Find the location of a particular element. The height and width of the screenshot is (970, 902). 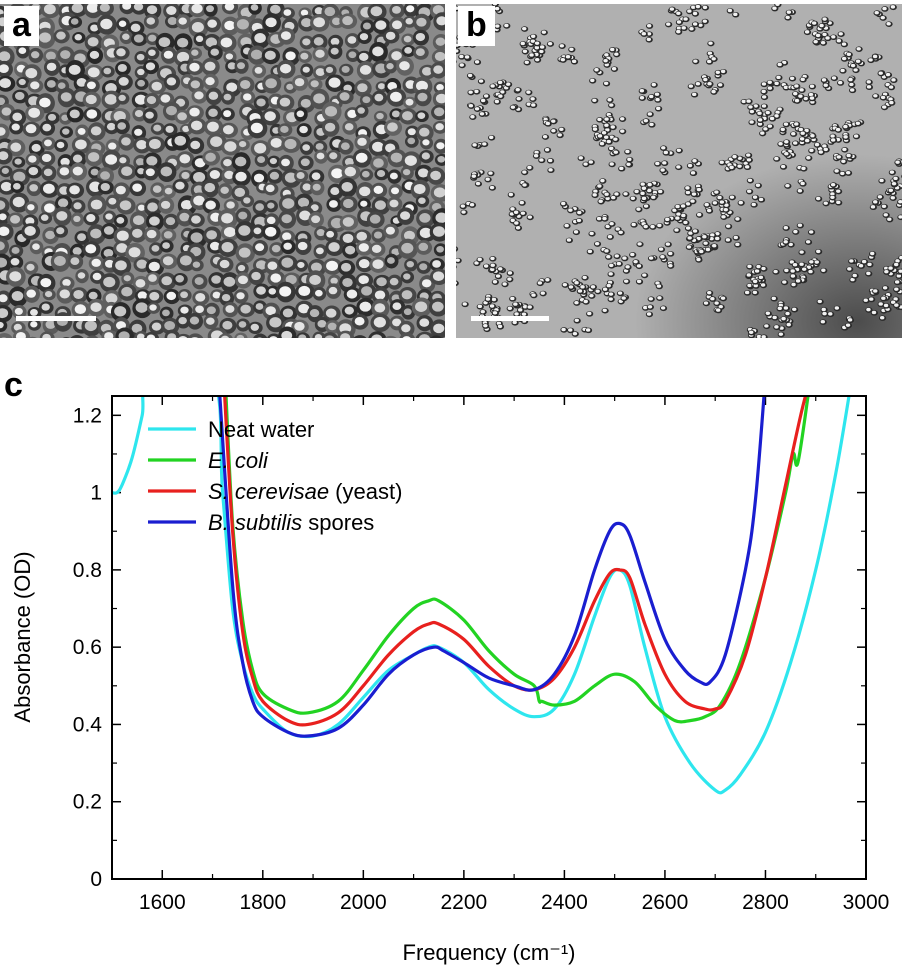

y-axis-title: Absorbance (OD) is located at coordinates (22, 636).